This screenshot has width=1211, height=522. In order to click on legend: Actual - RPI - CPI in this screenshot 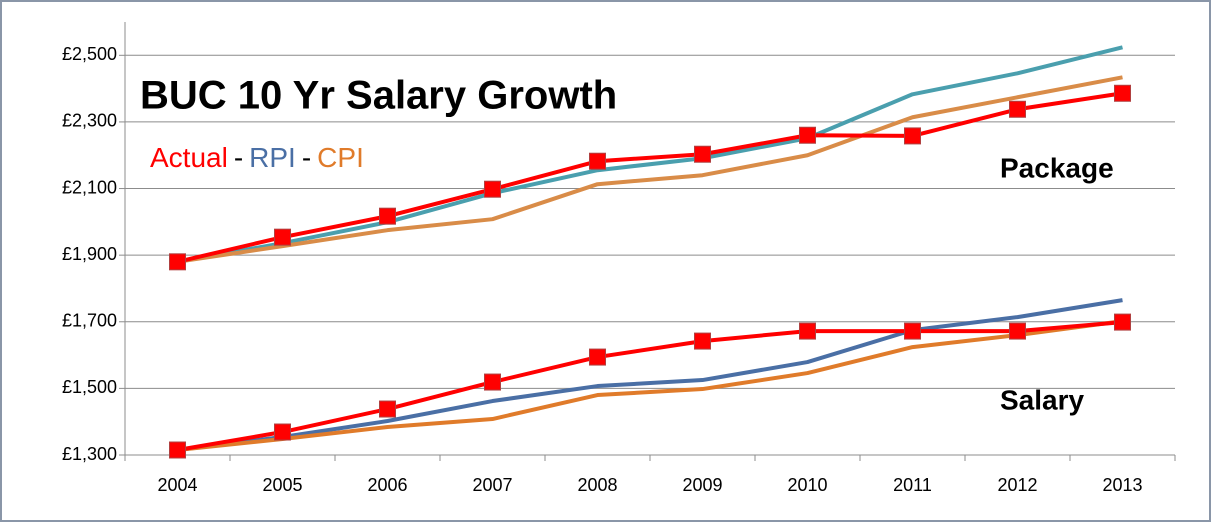, I will do `click(257, 157)`.